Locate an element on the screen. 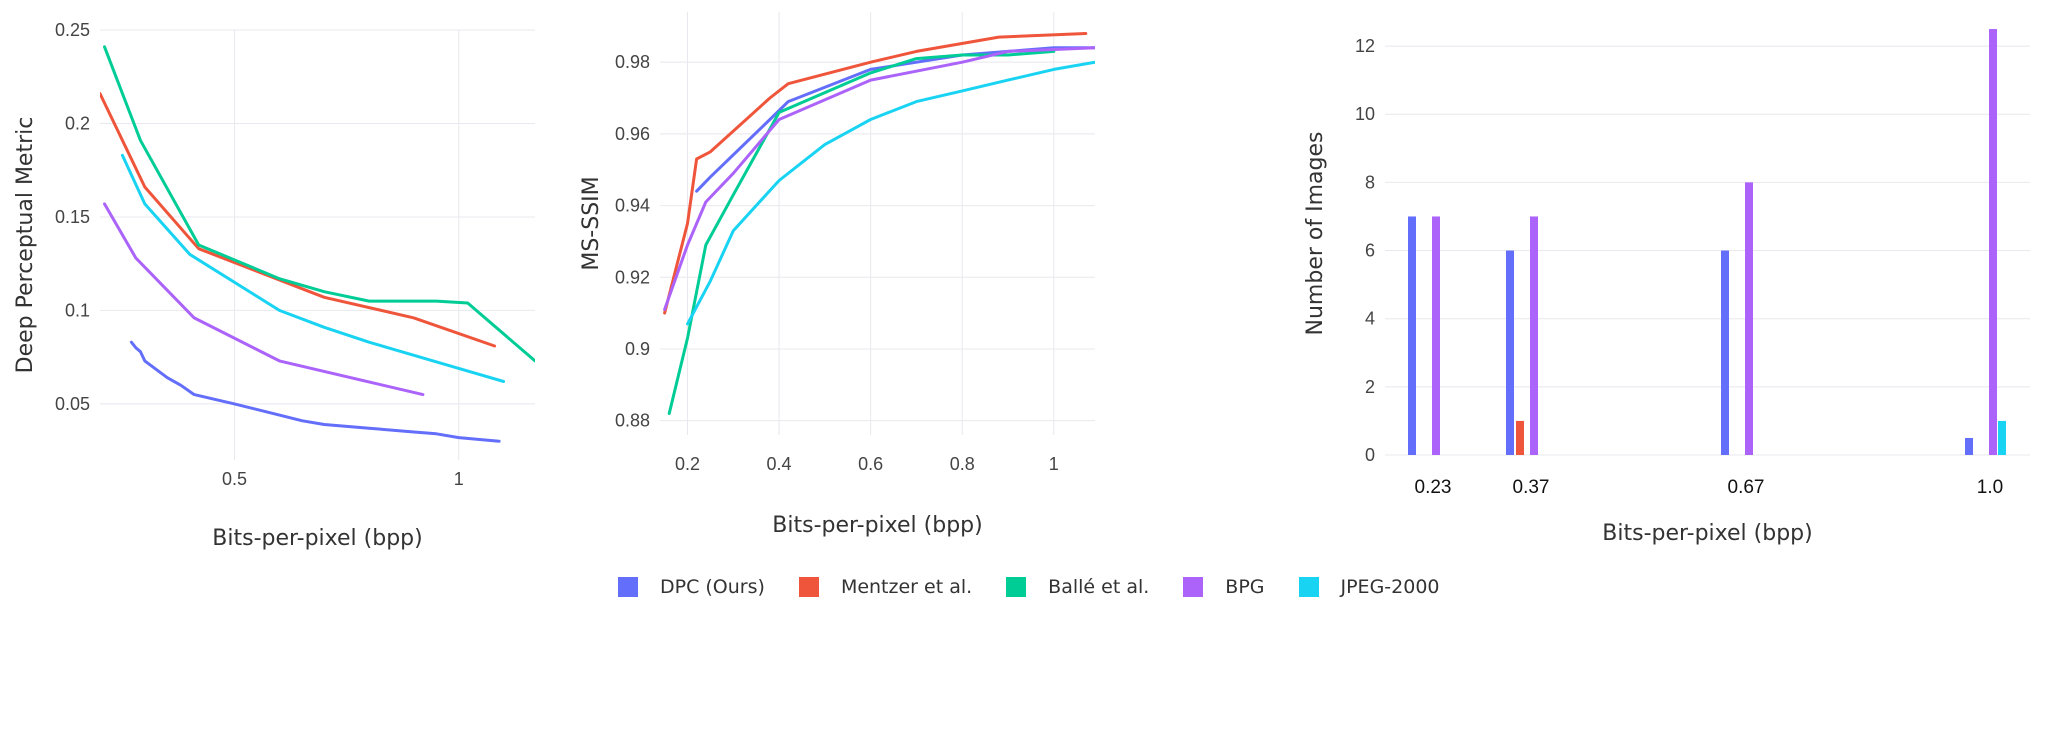  y-tick-label: 8 is located at coordinates (1370, 182).